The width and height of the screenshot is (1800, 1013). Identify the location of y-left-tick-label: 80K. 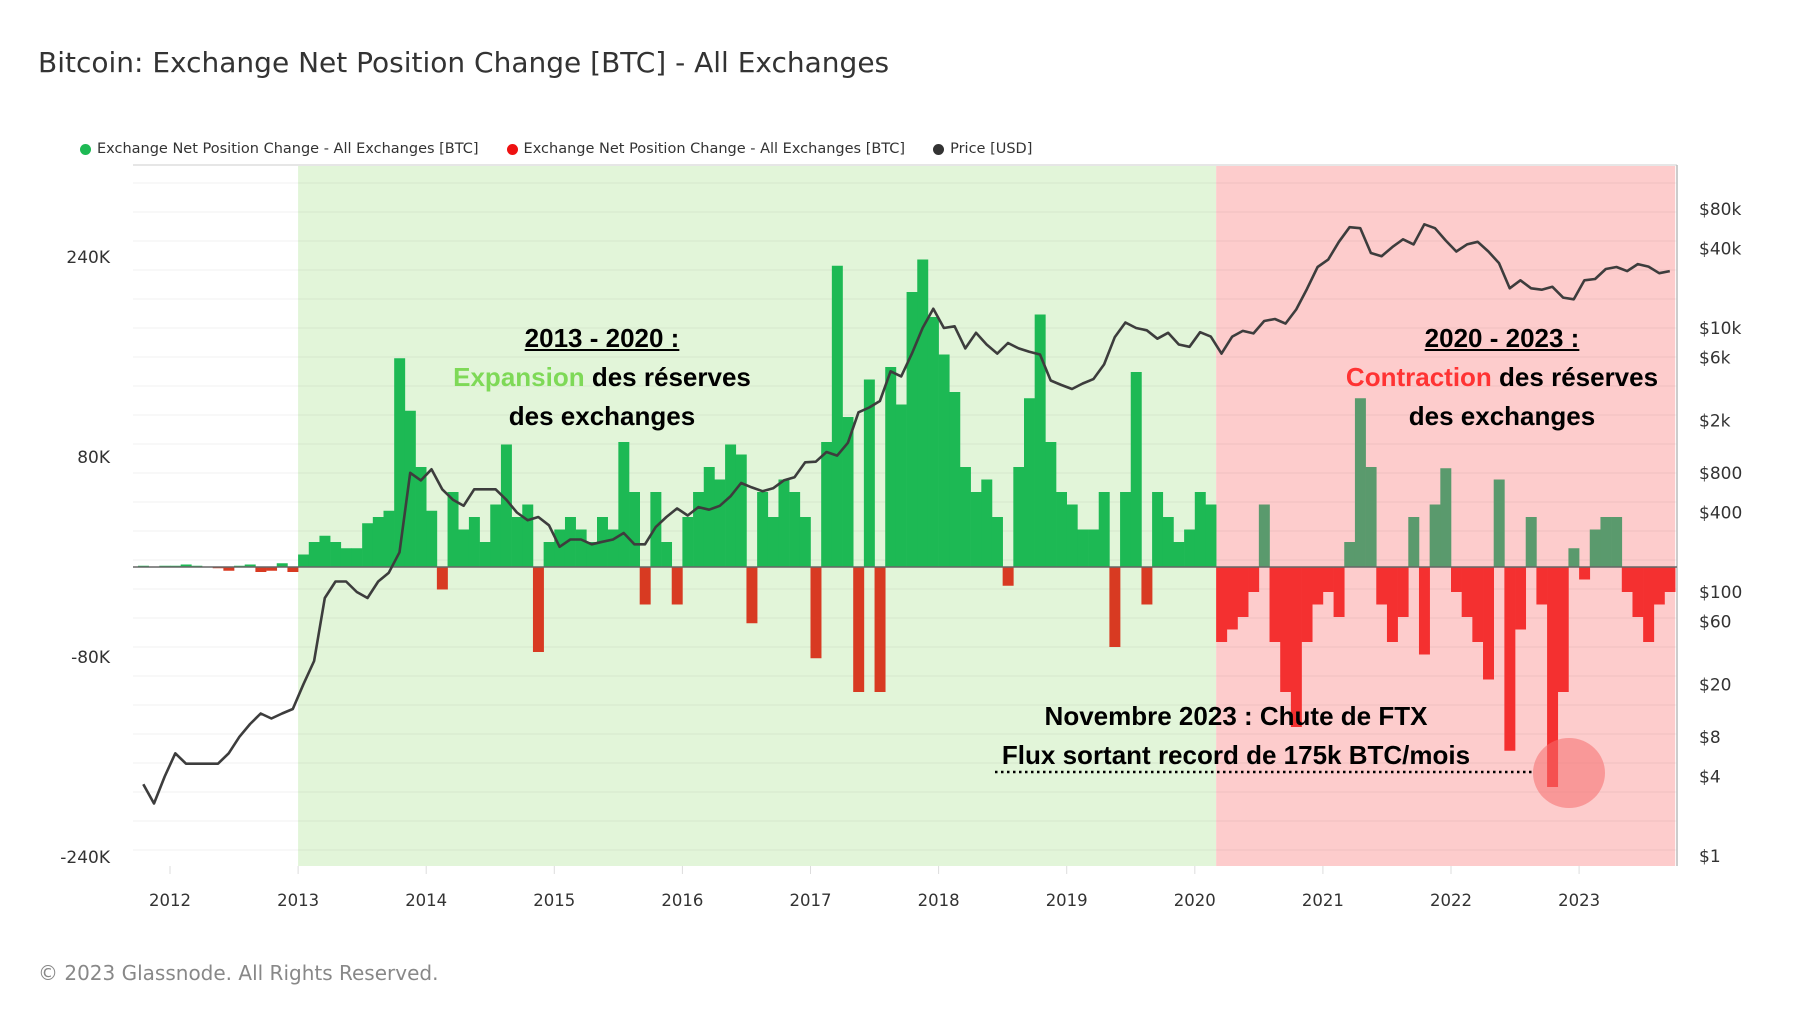
(94, 458).